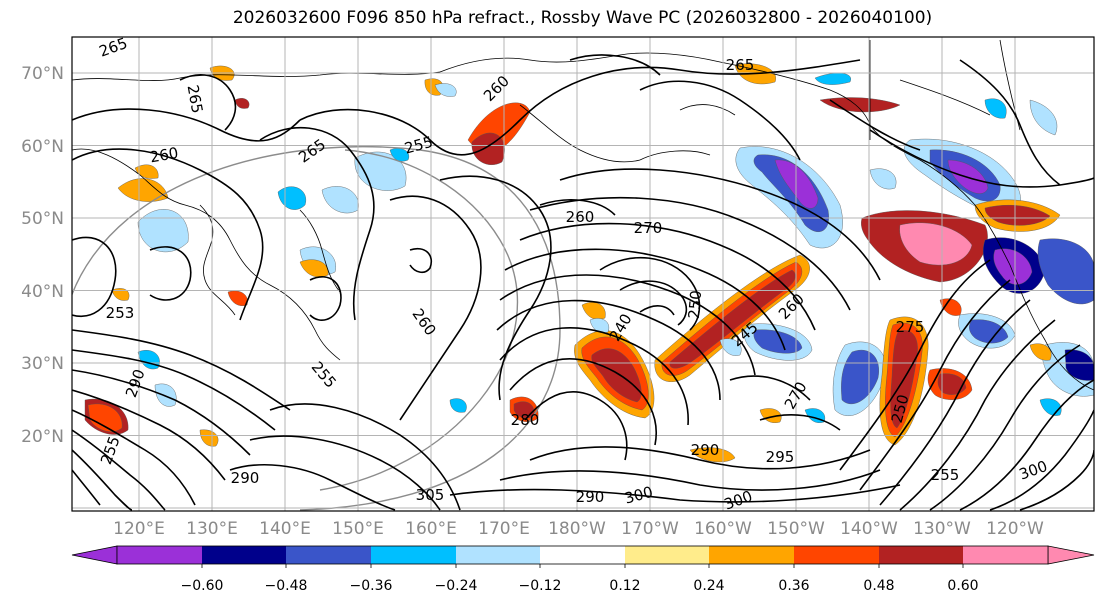 This screenshot has height=604, width=1105. What do you see at coordinates (723, 529) in the screenshot?
I see `longitude-label: 160°W` at bounding box center [723, 529].